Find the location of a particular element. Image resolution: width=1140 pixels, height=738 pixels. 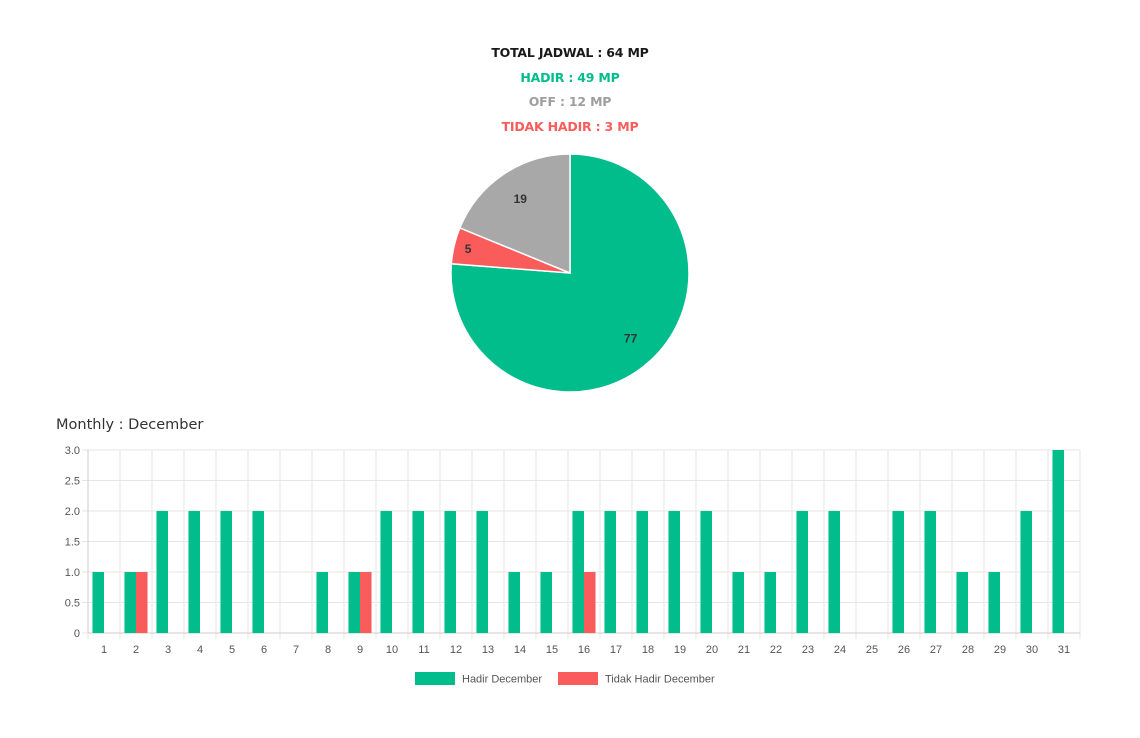

x-tick-label: 9 is located at coordinates (360, 650).